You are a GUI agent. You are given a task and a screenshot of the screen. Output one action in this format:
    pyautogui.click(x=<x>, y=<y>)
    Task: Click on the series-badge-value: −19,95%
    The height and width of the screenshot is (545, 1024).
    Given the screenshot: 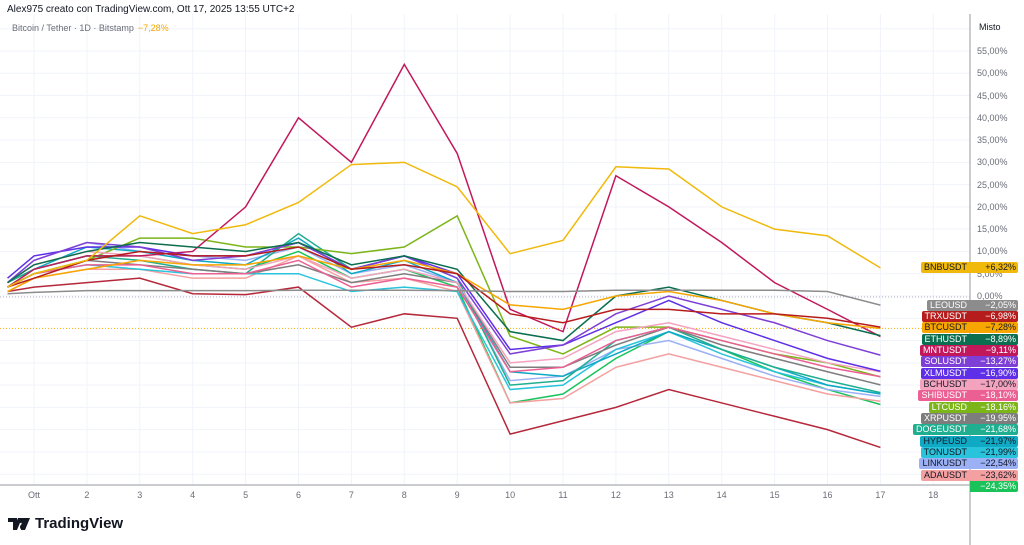 What is the action you would take?
    pyautogui.click(x=994, y=418)
    